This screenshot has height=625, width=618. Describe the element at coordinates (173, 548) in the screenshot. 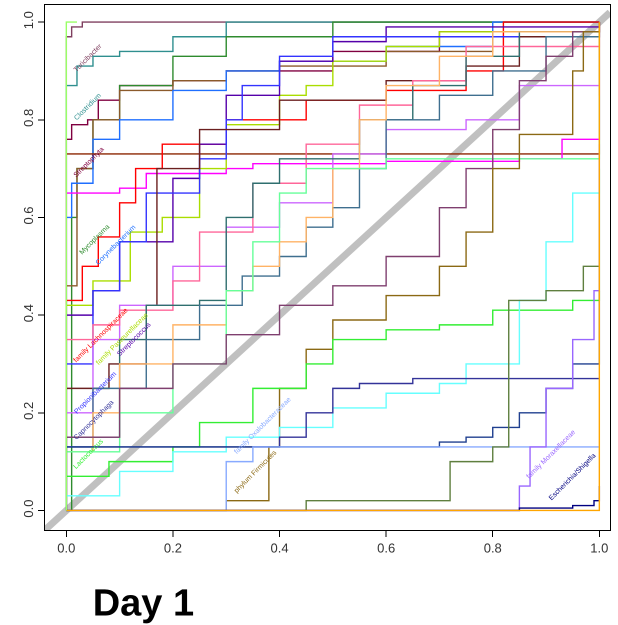

I see `x-tick-label: 0.2` at that location.